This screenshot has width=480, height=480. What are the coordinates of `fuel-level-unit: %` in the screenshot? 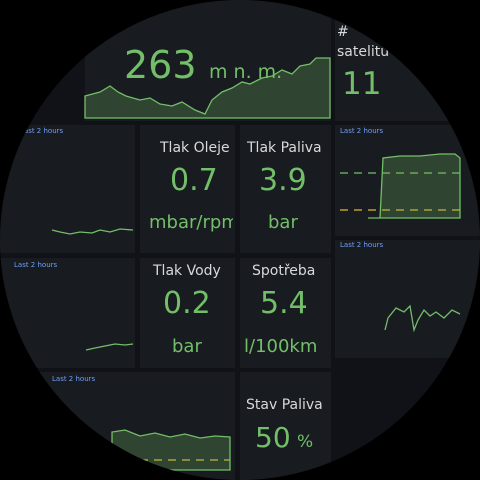 It's located at (305, 442).